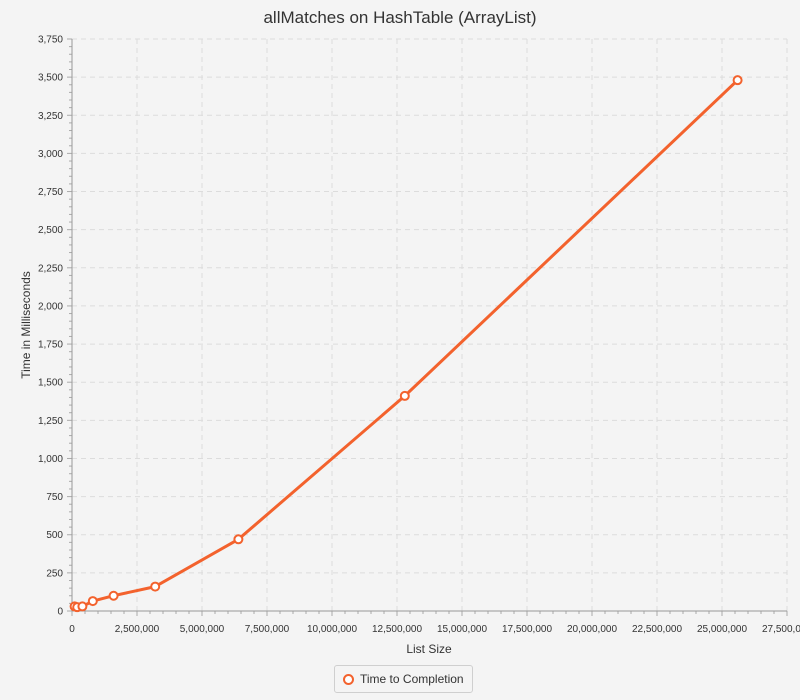 The height and width of the screenshot is (700, 800). I want to click on x-tick-label: 15,000,000, so click(462, 629).